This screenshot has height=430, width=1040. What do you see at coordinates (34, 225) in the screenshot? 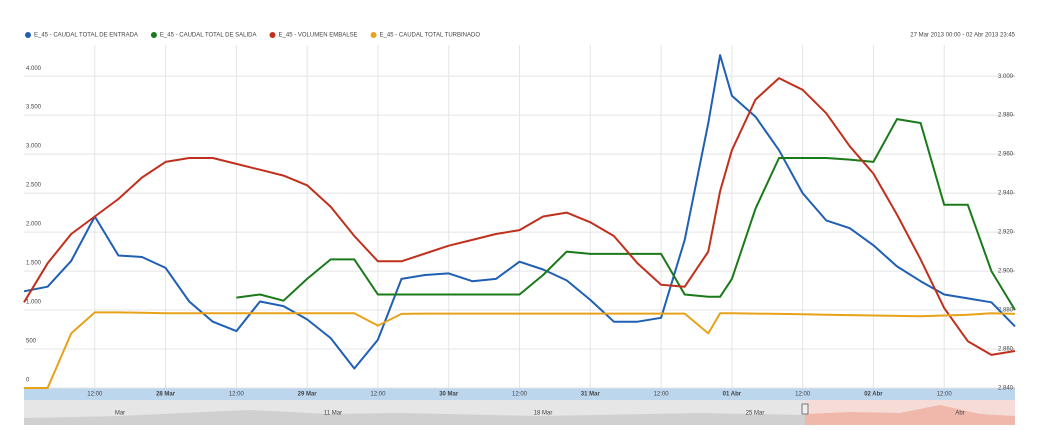
I see `y-tick-label: 2.000` at bounding box center [34, 225].